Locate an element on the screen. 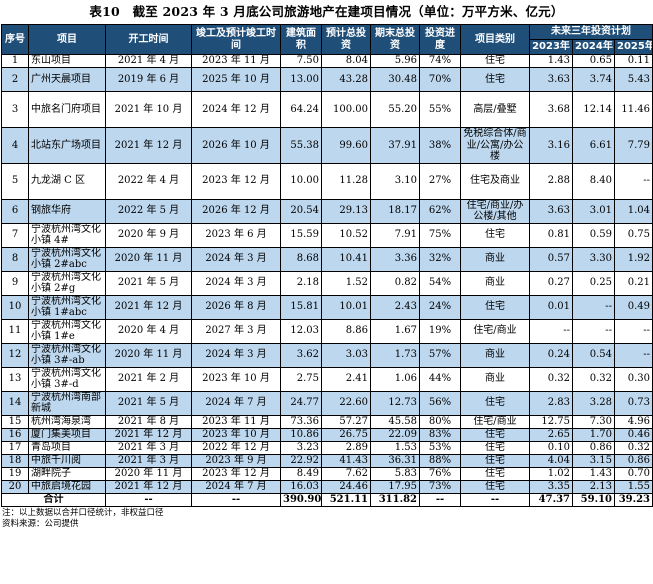 This screenshot has height=584, width=653. cell-planned: 99.60 is located at coordinates (346, 145).